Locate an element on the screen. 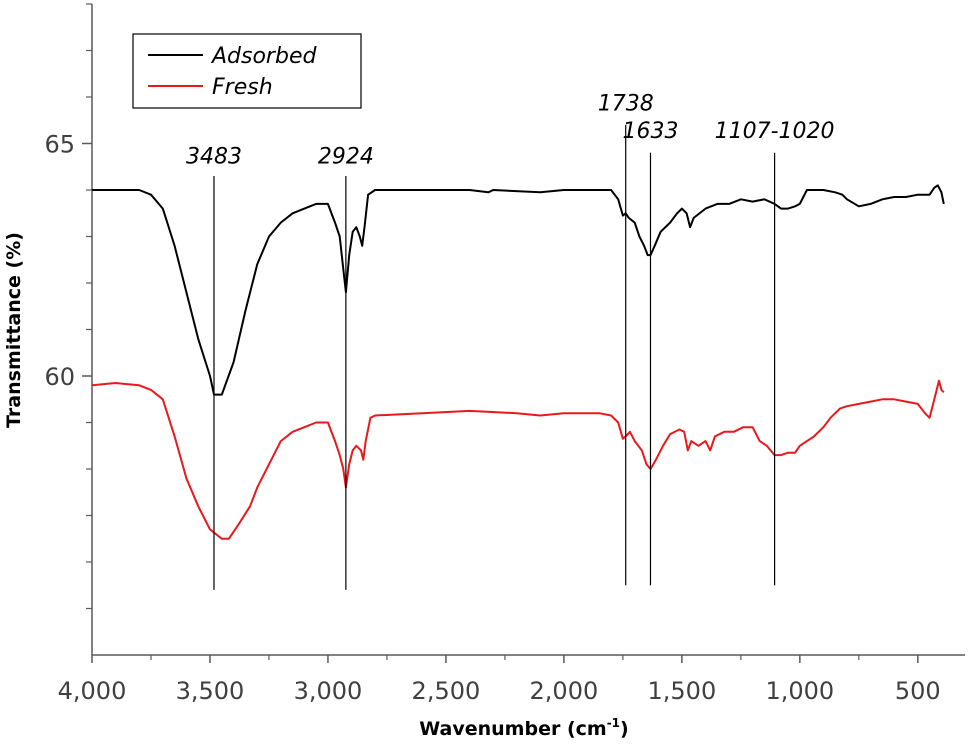 This screenshot has height=745, width=969. annotation-label: 1633 is located at coordinates (650, 131).